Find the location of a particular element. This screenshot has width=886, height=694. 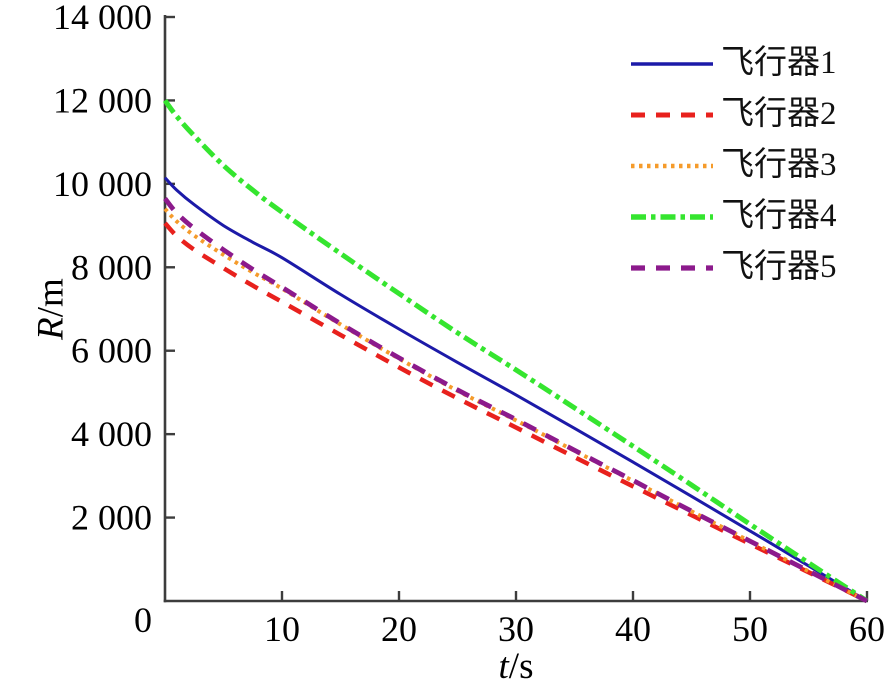

legend-label-4: 飞行器4 is located at coordinates (779, 216).